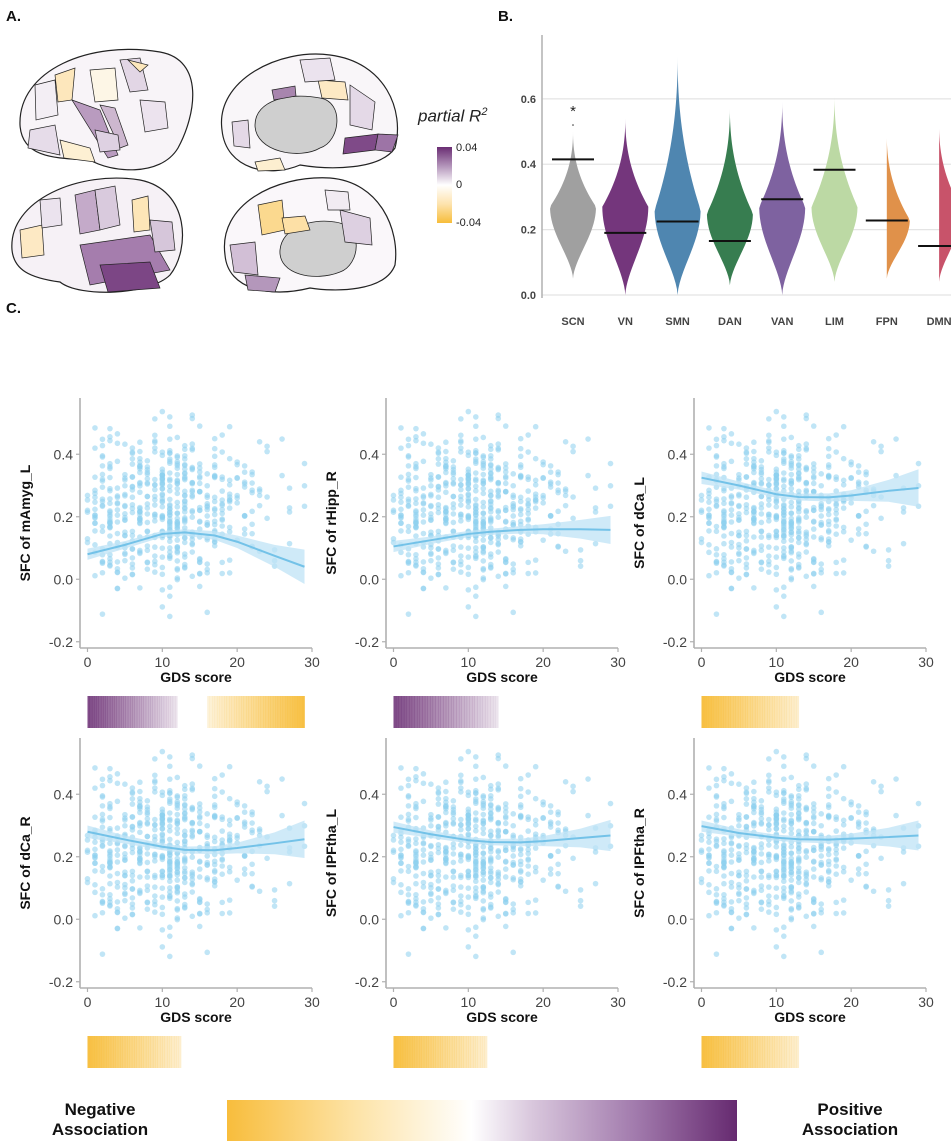 The height and width of the screenshot is (1141, 951). I want to click on y-tick-label: 0.0, so click(678, 919).